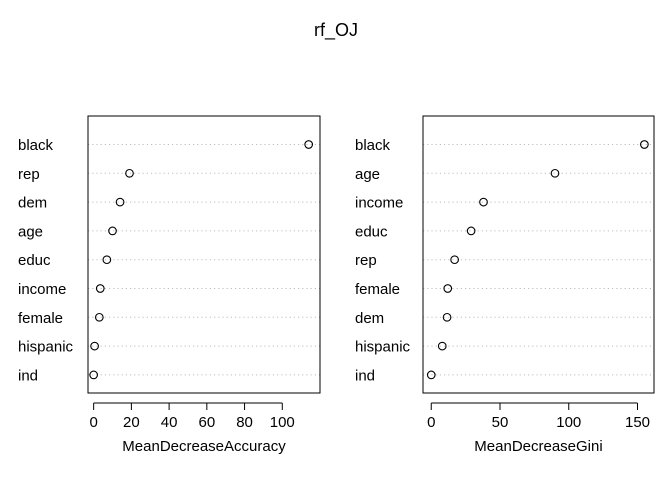 The height and width of the screenshot is (480, 672). What do you see at coordinates (637, 422) in the screenshot?
I see `x-tick-label: 150` at bounding box center [637, 422].